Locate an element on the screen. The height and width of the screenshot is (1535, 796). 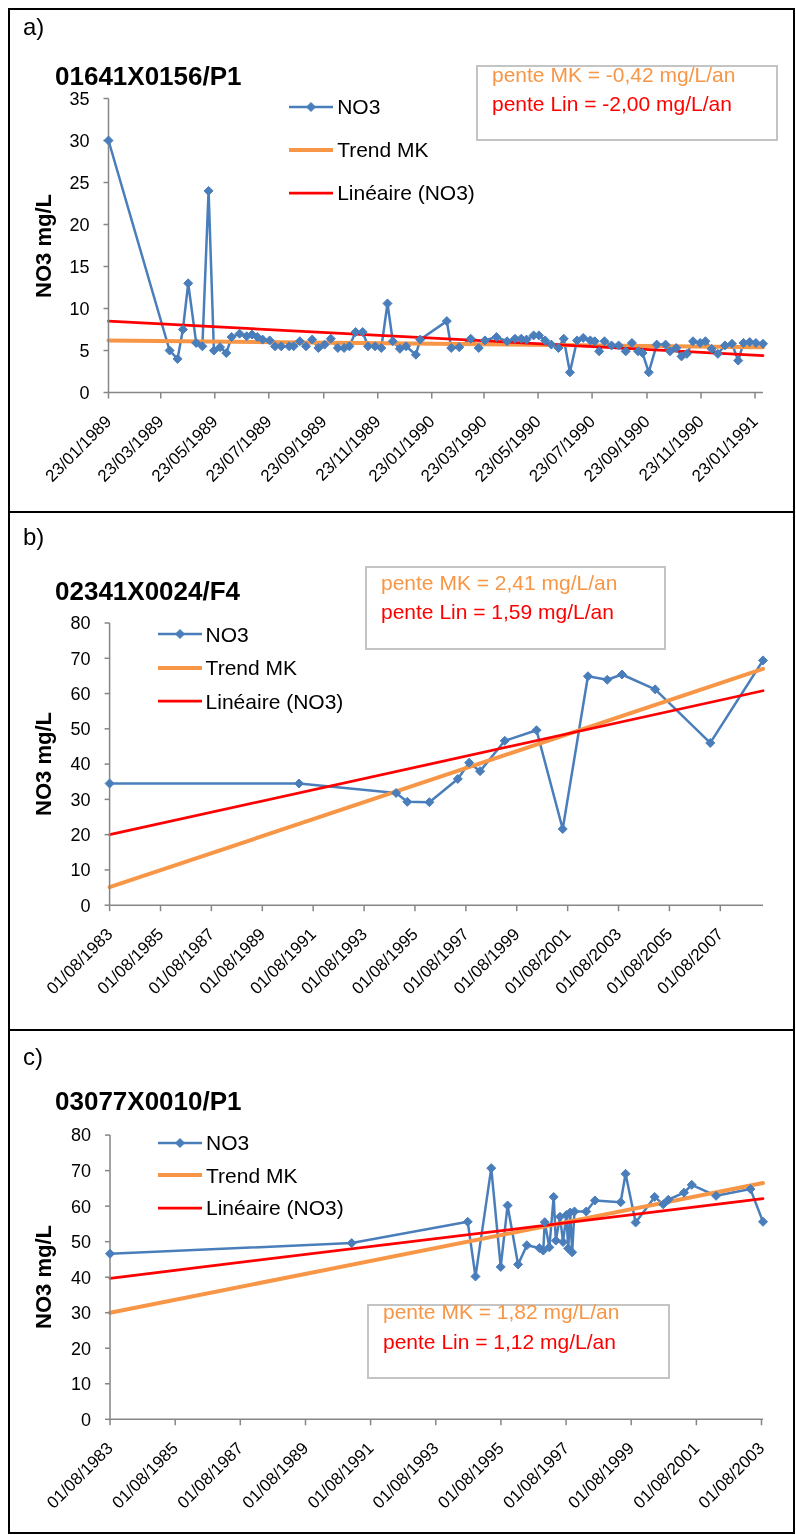
annotation: pente Lin = 1,12 mg/L/an is located at coordinates (499, 1341).